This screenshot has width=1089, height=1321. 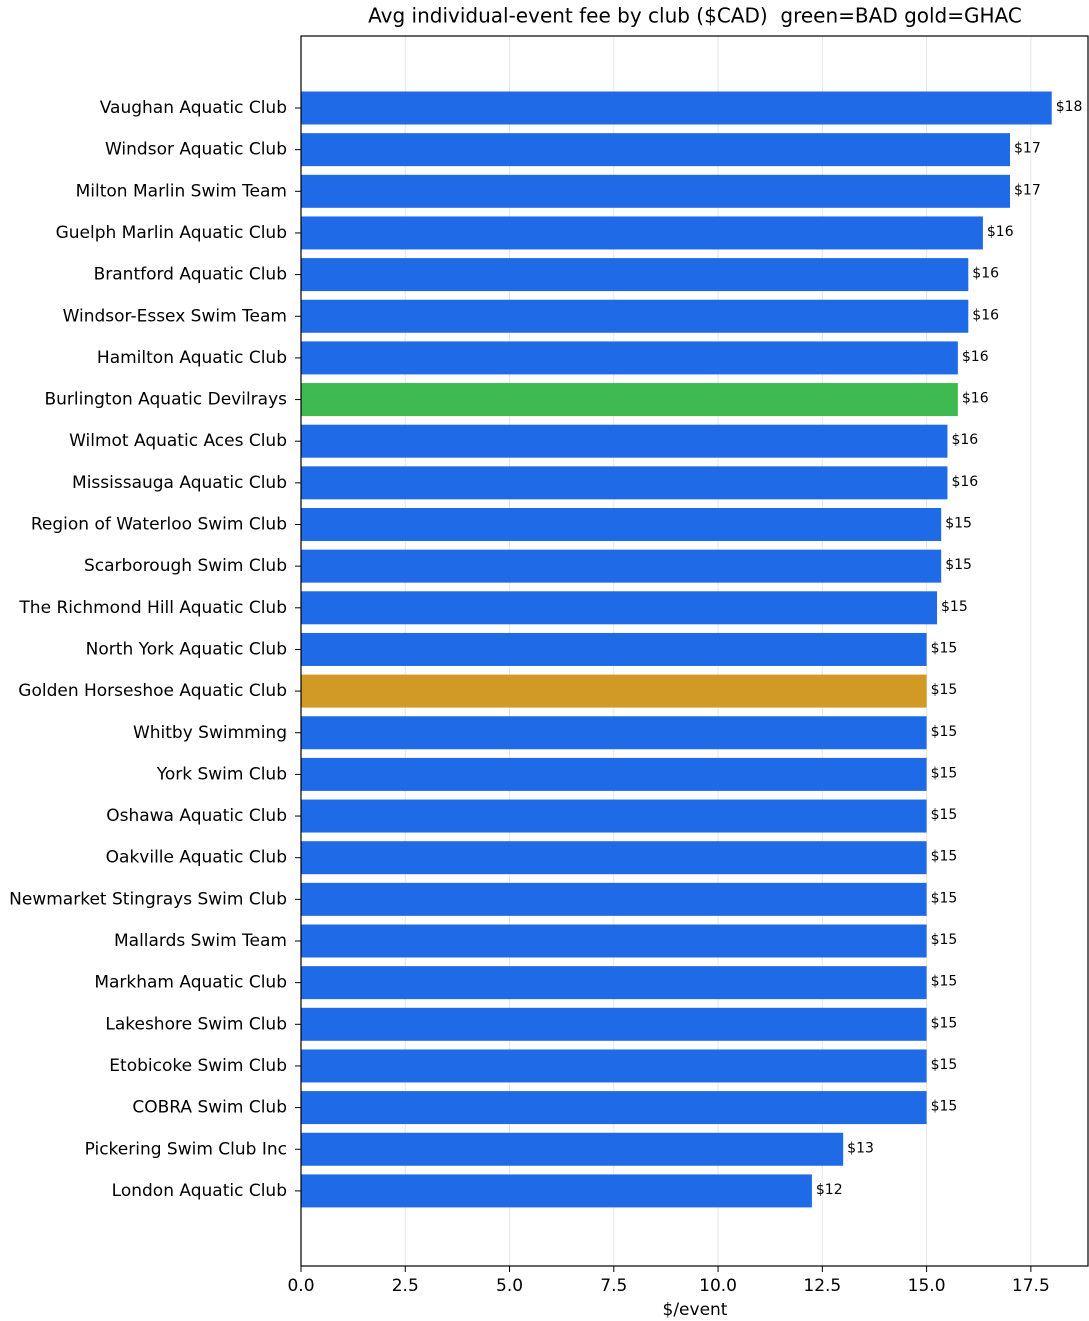 What do you see at coordinates (165, 400) in the screenshot?
I see `y-tick-label: Burlington Aquatic Devilrays` at bounding box center [165, 400].